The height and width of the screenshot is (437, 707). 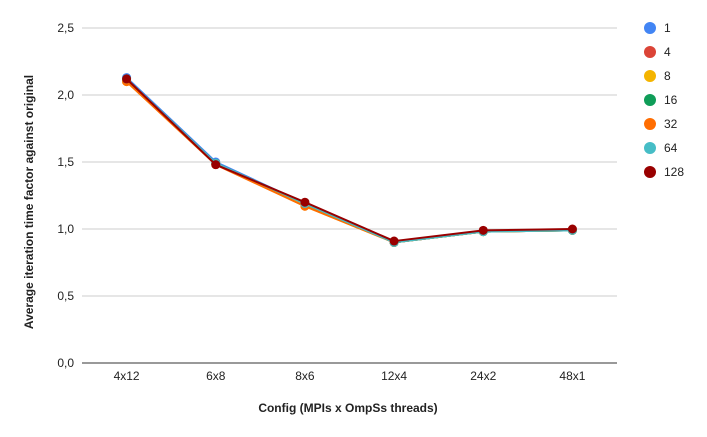 What do you see at coordinates (65, 296) in the screenshot?
I see `y-tick-label: 0,5` at bounding box center [65, 296].